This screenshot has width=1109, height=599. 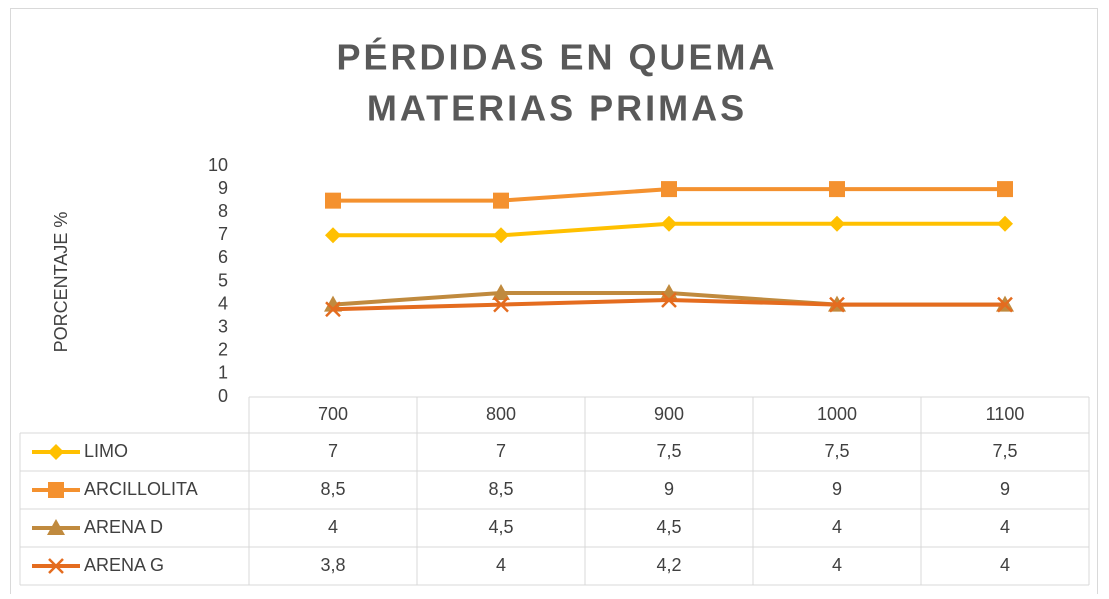 What do you see at coordinates (556, 57) in the screenshot?
I see `chart-title: PÉRDIDAS EN QUEMA` at bounding box center [556, 57].